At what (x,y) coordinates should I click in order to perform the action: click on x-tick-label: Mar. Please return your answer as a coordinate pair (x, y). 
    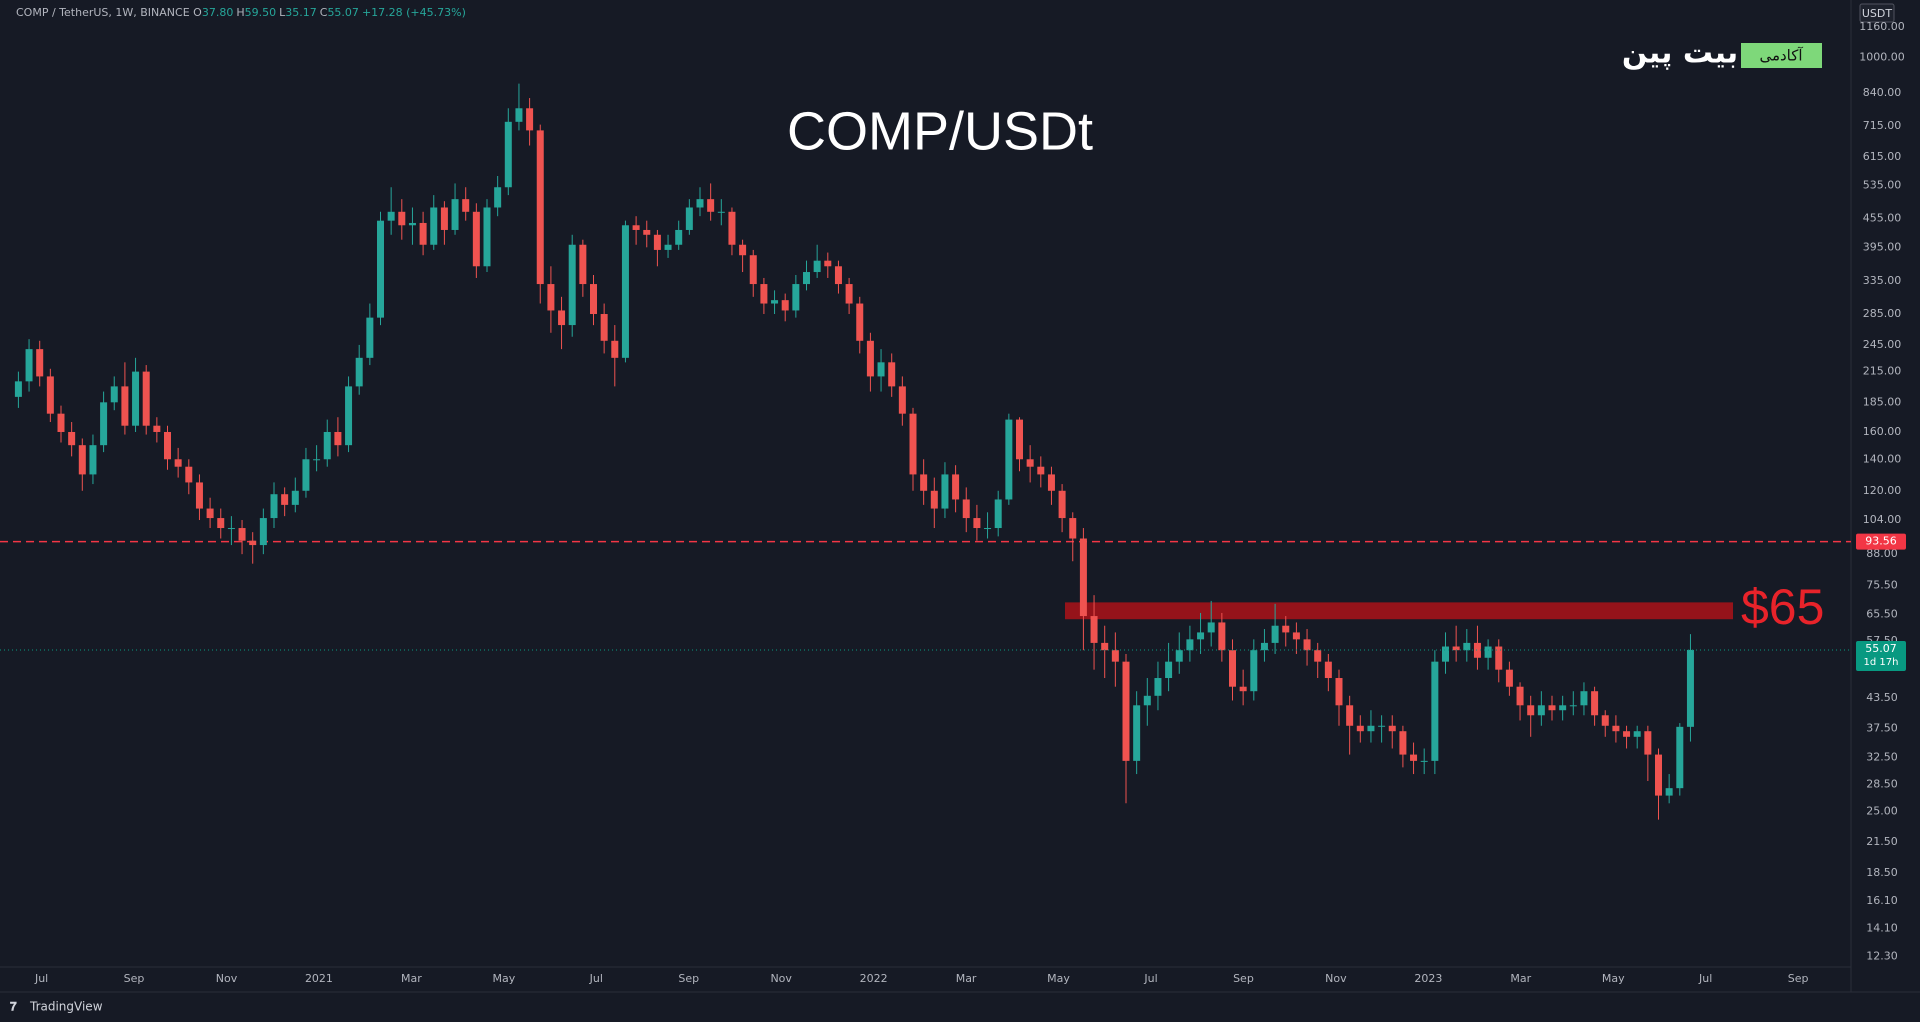
    Looking at the image, I should click on (966, 978).